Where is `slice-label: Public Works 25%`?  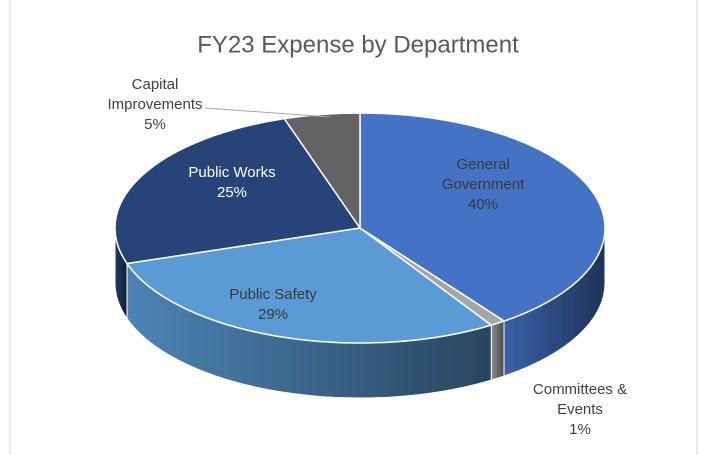 slice-label: Public Works 25% is located at coordinates (232, 183).